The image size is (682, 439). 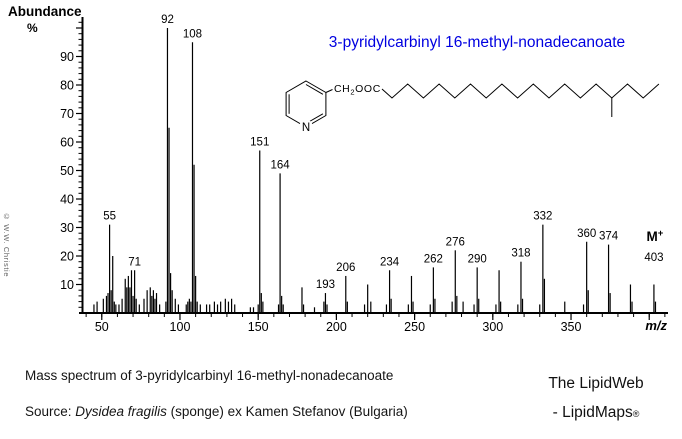 What do you see at coordinates (6, 245) in the screenshot?
I see `copyright-vertical-text: © W.W. Christie` at bounding box center [6, 245].